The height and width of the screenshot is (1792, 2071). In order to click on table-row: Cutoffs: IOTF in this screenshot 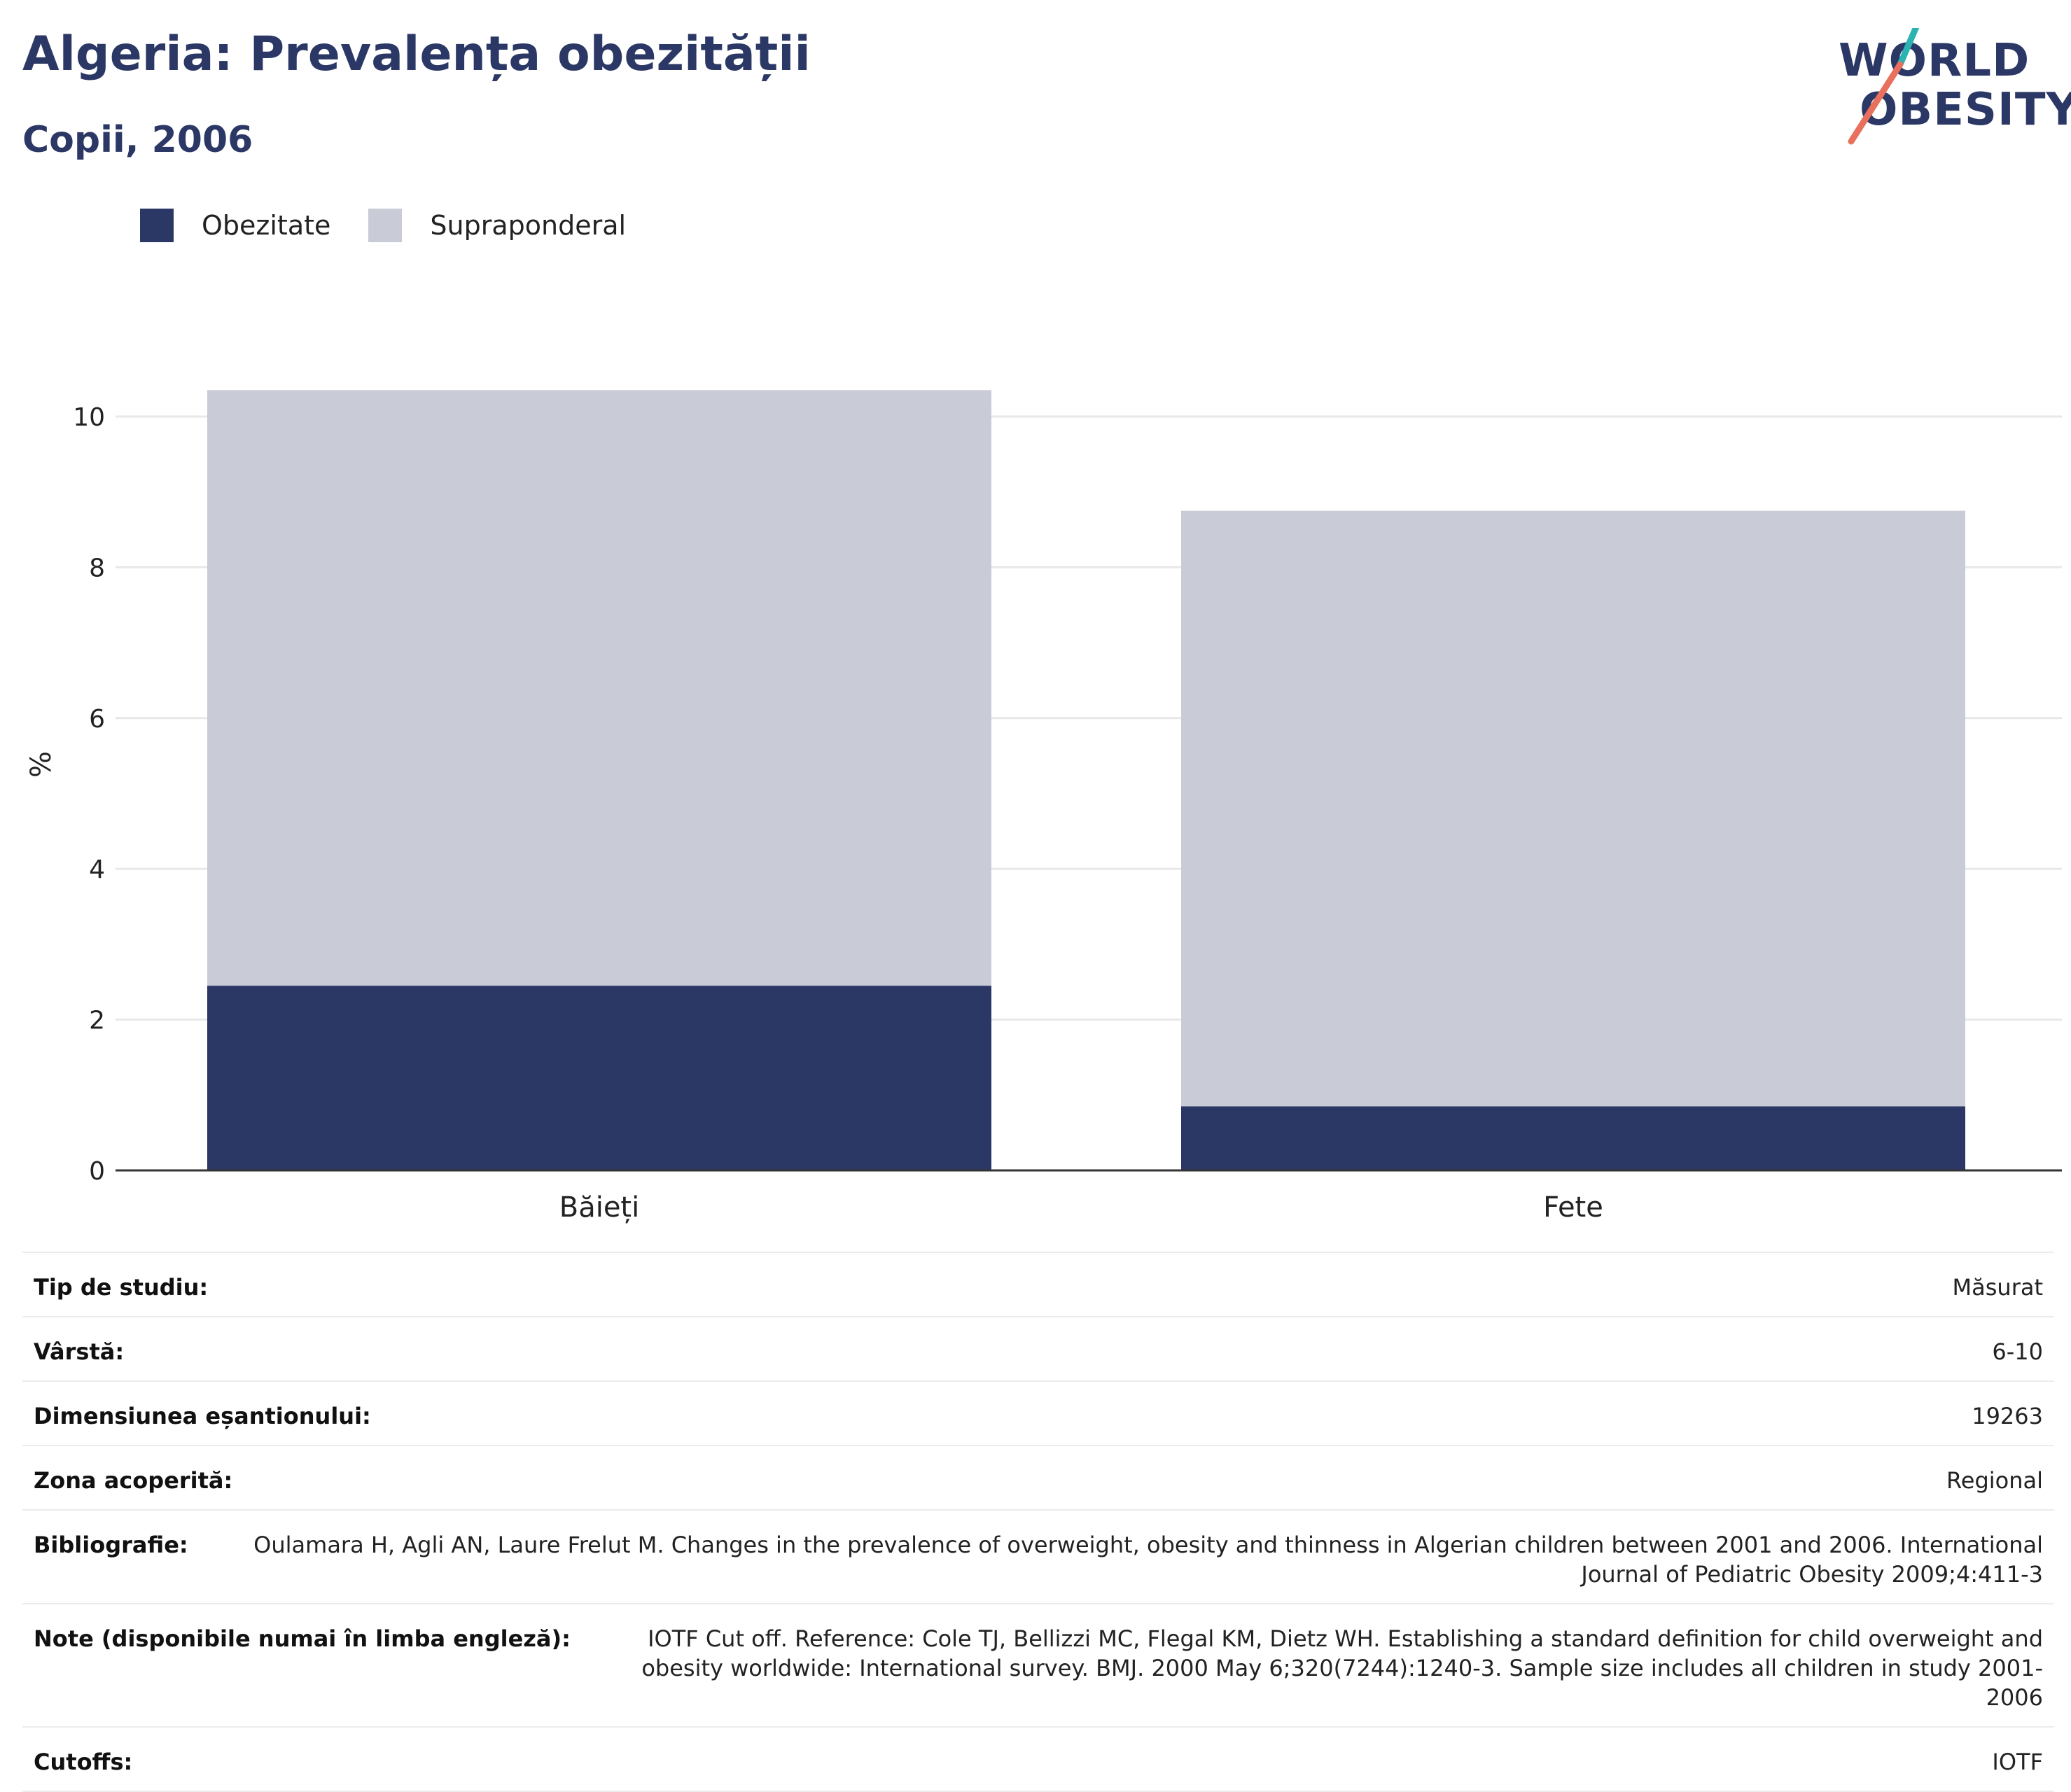, I will do `click(1038, 1760)`.